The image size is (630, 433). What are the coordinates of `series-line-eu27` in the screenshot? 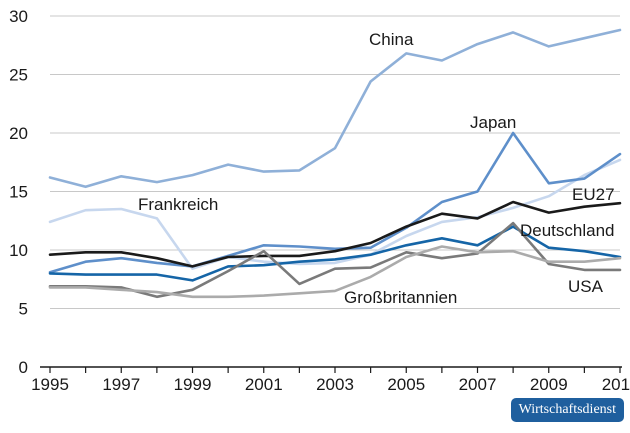 It's located at (335, 234).